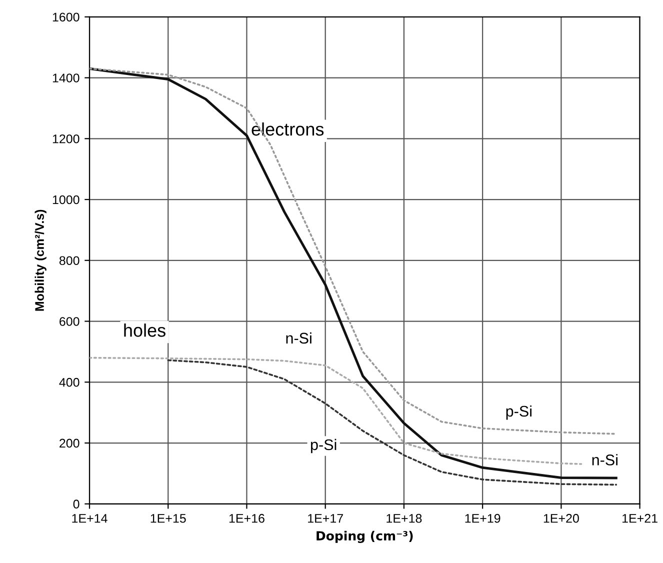  I want to click on annotation: electrons, so click(288, 129).